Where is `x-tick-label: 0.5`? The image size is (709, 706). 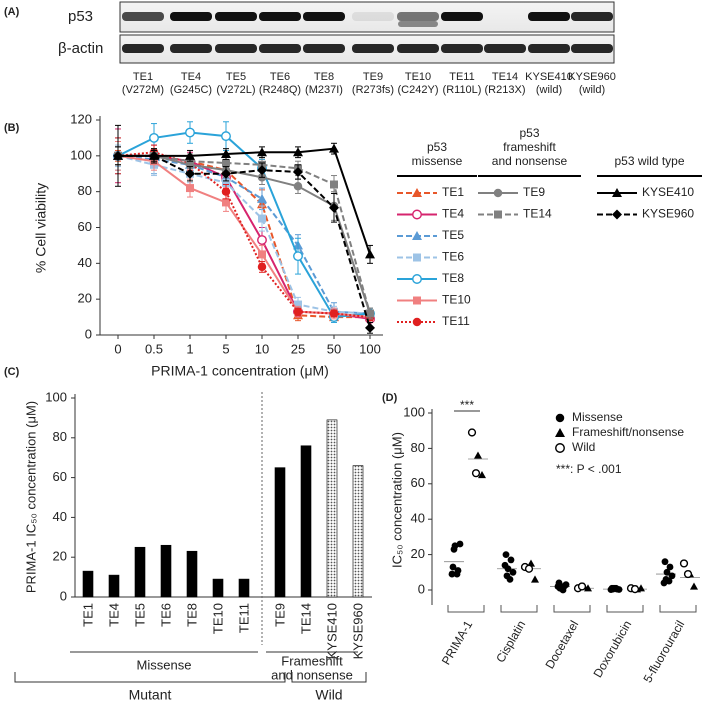
x-tick-label: 0.5 is located at coordinates (154, 348).